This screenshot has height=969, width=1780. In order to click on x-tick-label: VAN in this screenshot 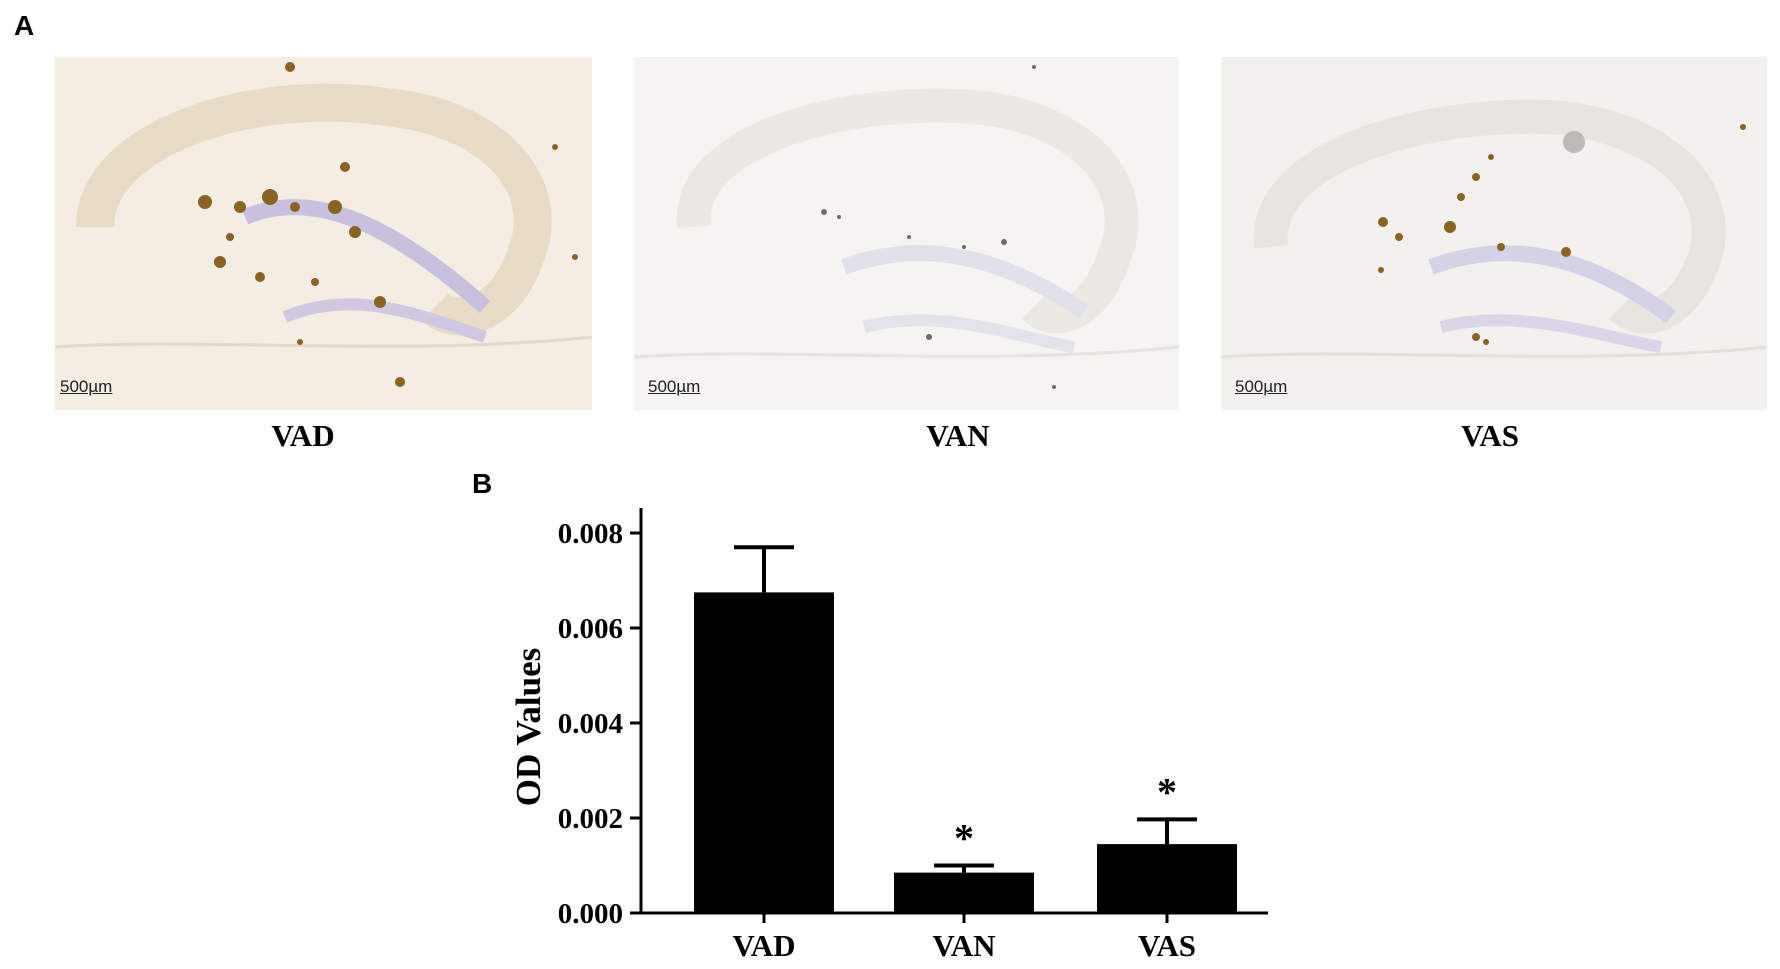, I will do `click(963, 945)`.